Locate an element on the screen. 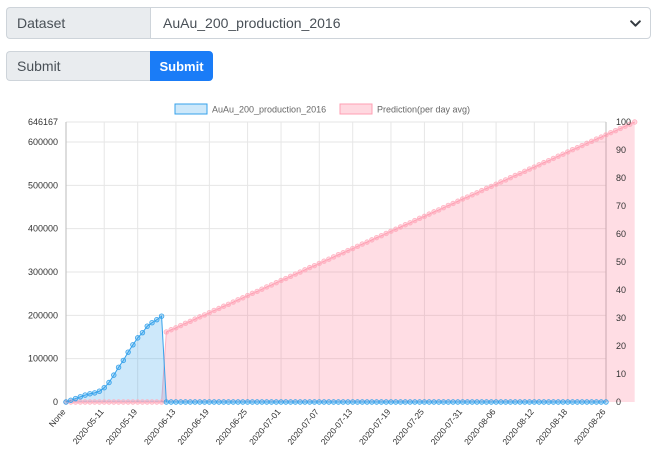 The image size is (657, 468). x-tick: 2020-07-07 is located at coordinates (303, 427).